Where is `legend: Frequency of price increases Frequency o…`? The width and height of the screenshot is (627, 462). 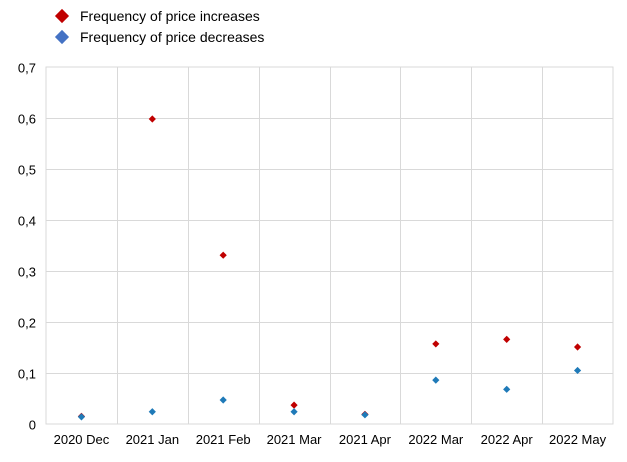 legend: Frequency of price increases Frequency o… is located at coordinates (159, 26).